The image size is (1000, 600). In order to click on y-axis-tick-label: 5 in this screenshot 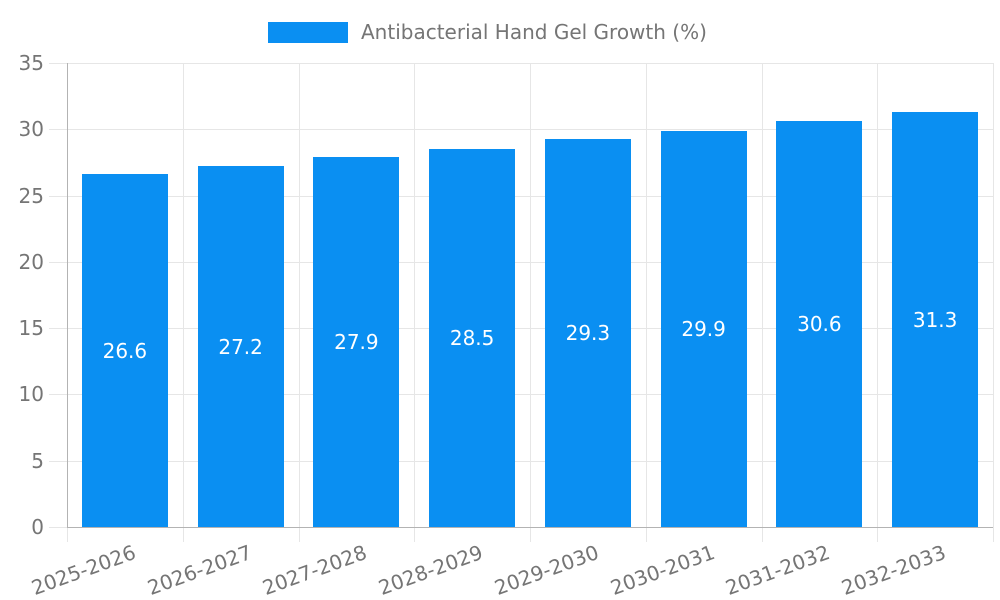, I will do `click(37, 460)`.